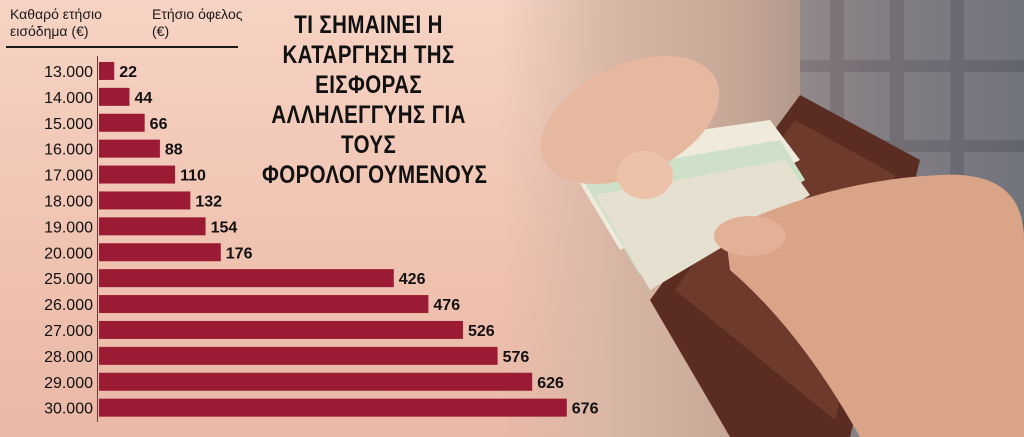  What do you see at coordinates (68, 253) in the screenshot?
I see `category-label: 20.000` at bounding box center [68, 253].